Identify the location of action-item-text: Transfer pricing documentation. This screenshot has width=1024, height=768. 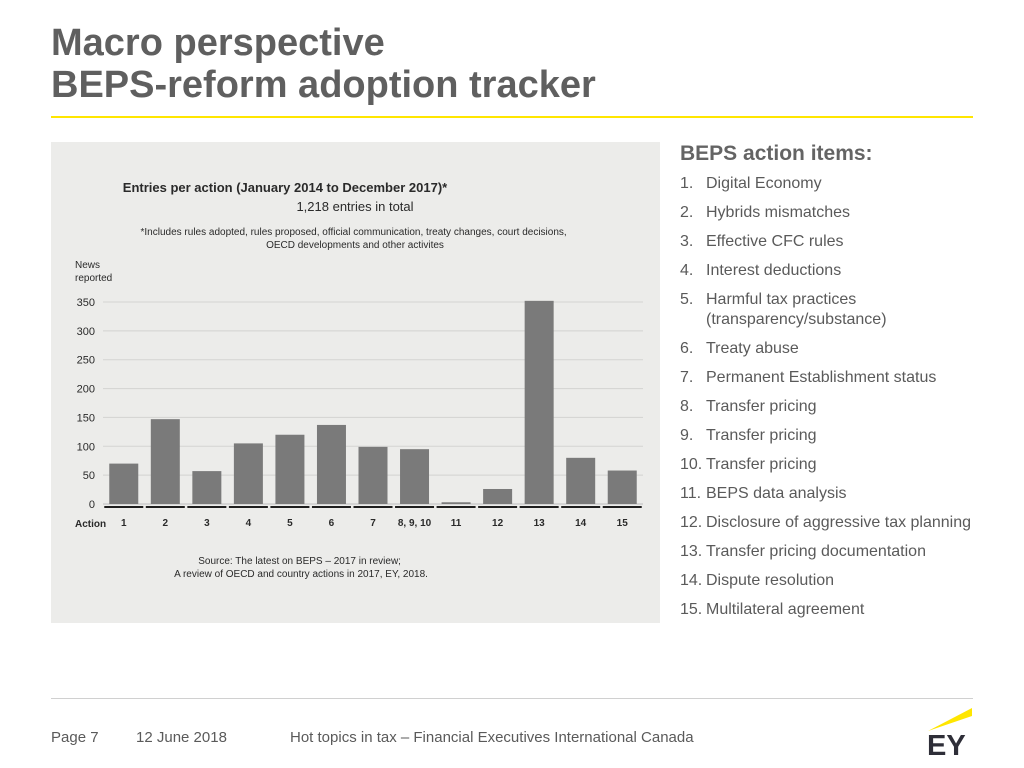
(816, 551).